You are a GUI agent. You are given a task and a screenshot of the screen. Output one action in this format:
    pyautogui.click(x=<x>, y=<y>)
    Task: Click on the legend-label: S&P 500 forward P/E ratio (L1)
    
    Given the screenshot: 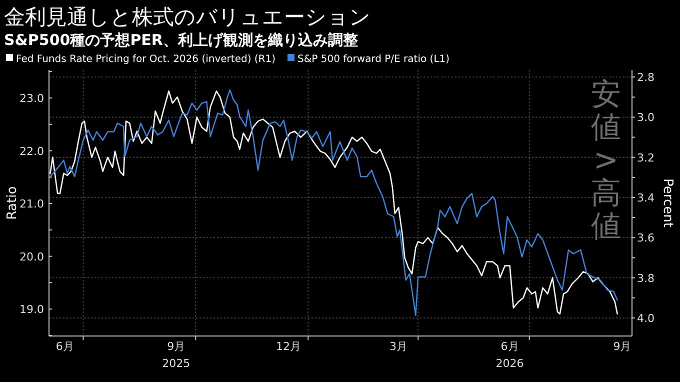 What is the action you would take?
    pyautogui.click(x=374, y=59)
    